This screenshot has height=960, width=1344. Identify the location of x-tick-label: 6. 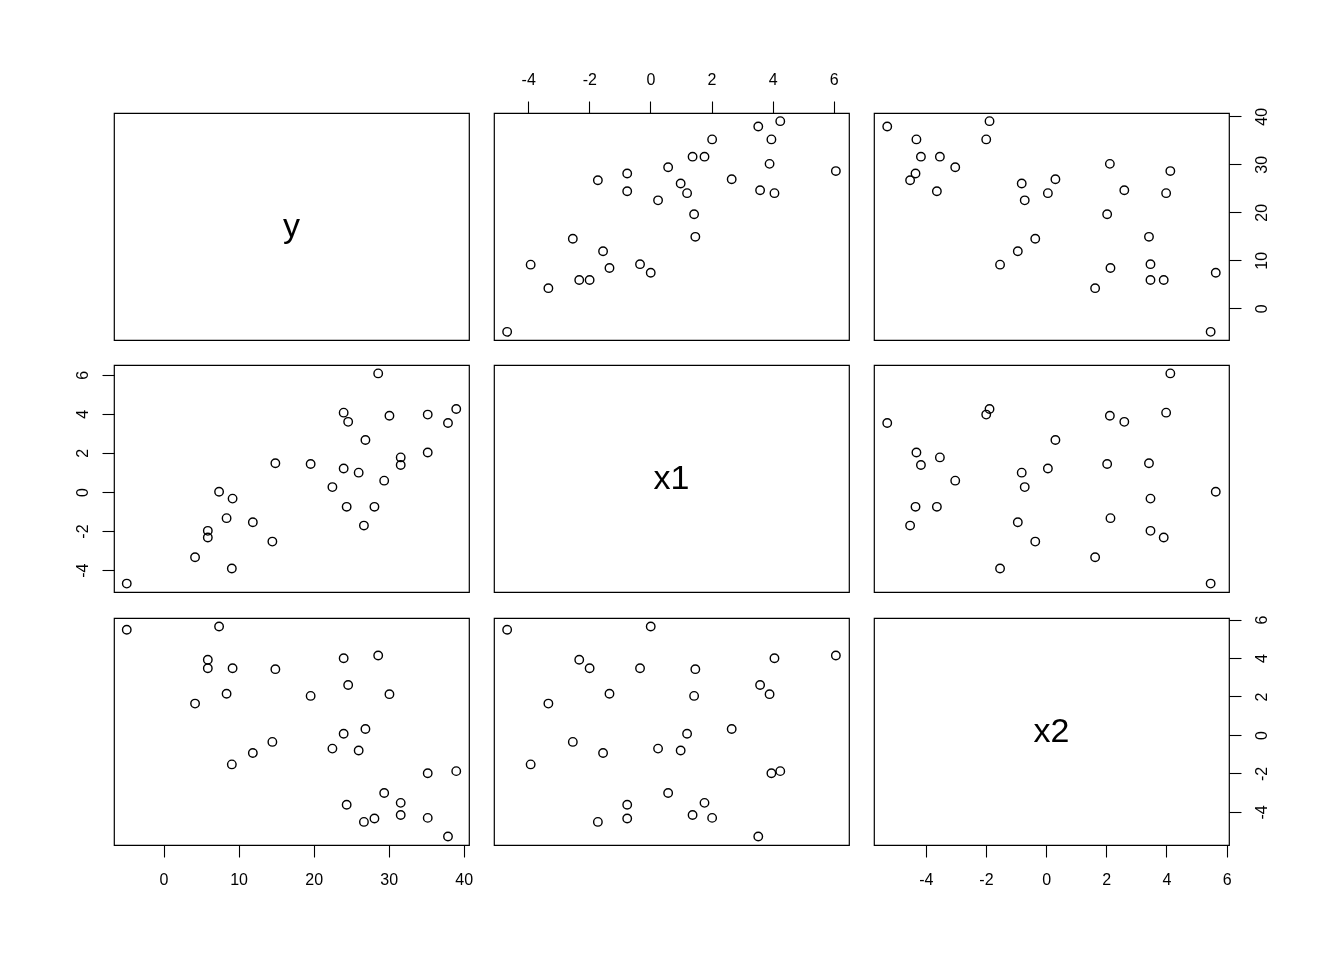
(834, 79).